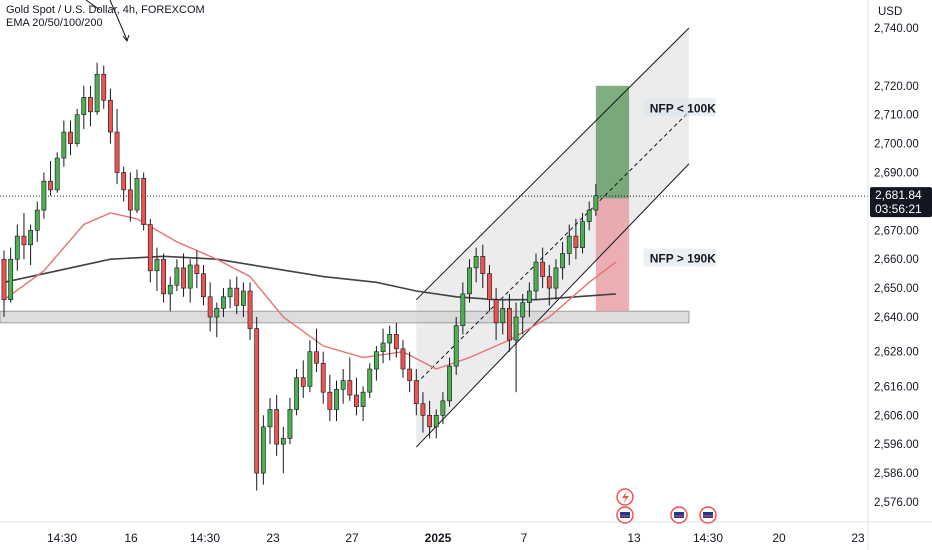 The width and height of the screenshot is (932, 550). What do you see at coordinates (634, 538) in the screenshot?
I see `x-tick-label: 13` at bounding box center [634, 538].